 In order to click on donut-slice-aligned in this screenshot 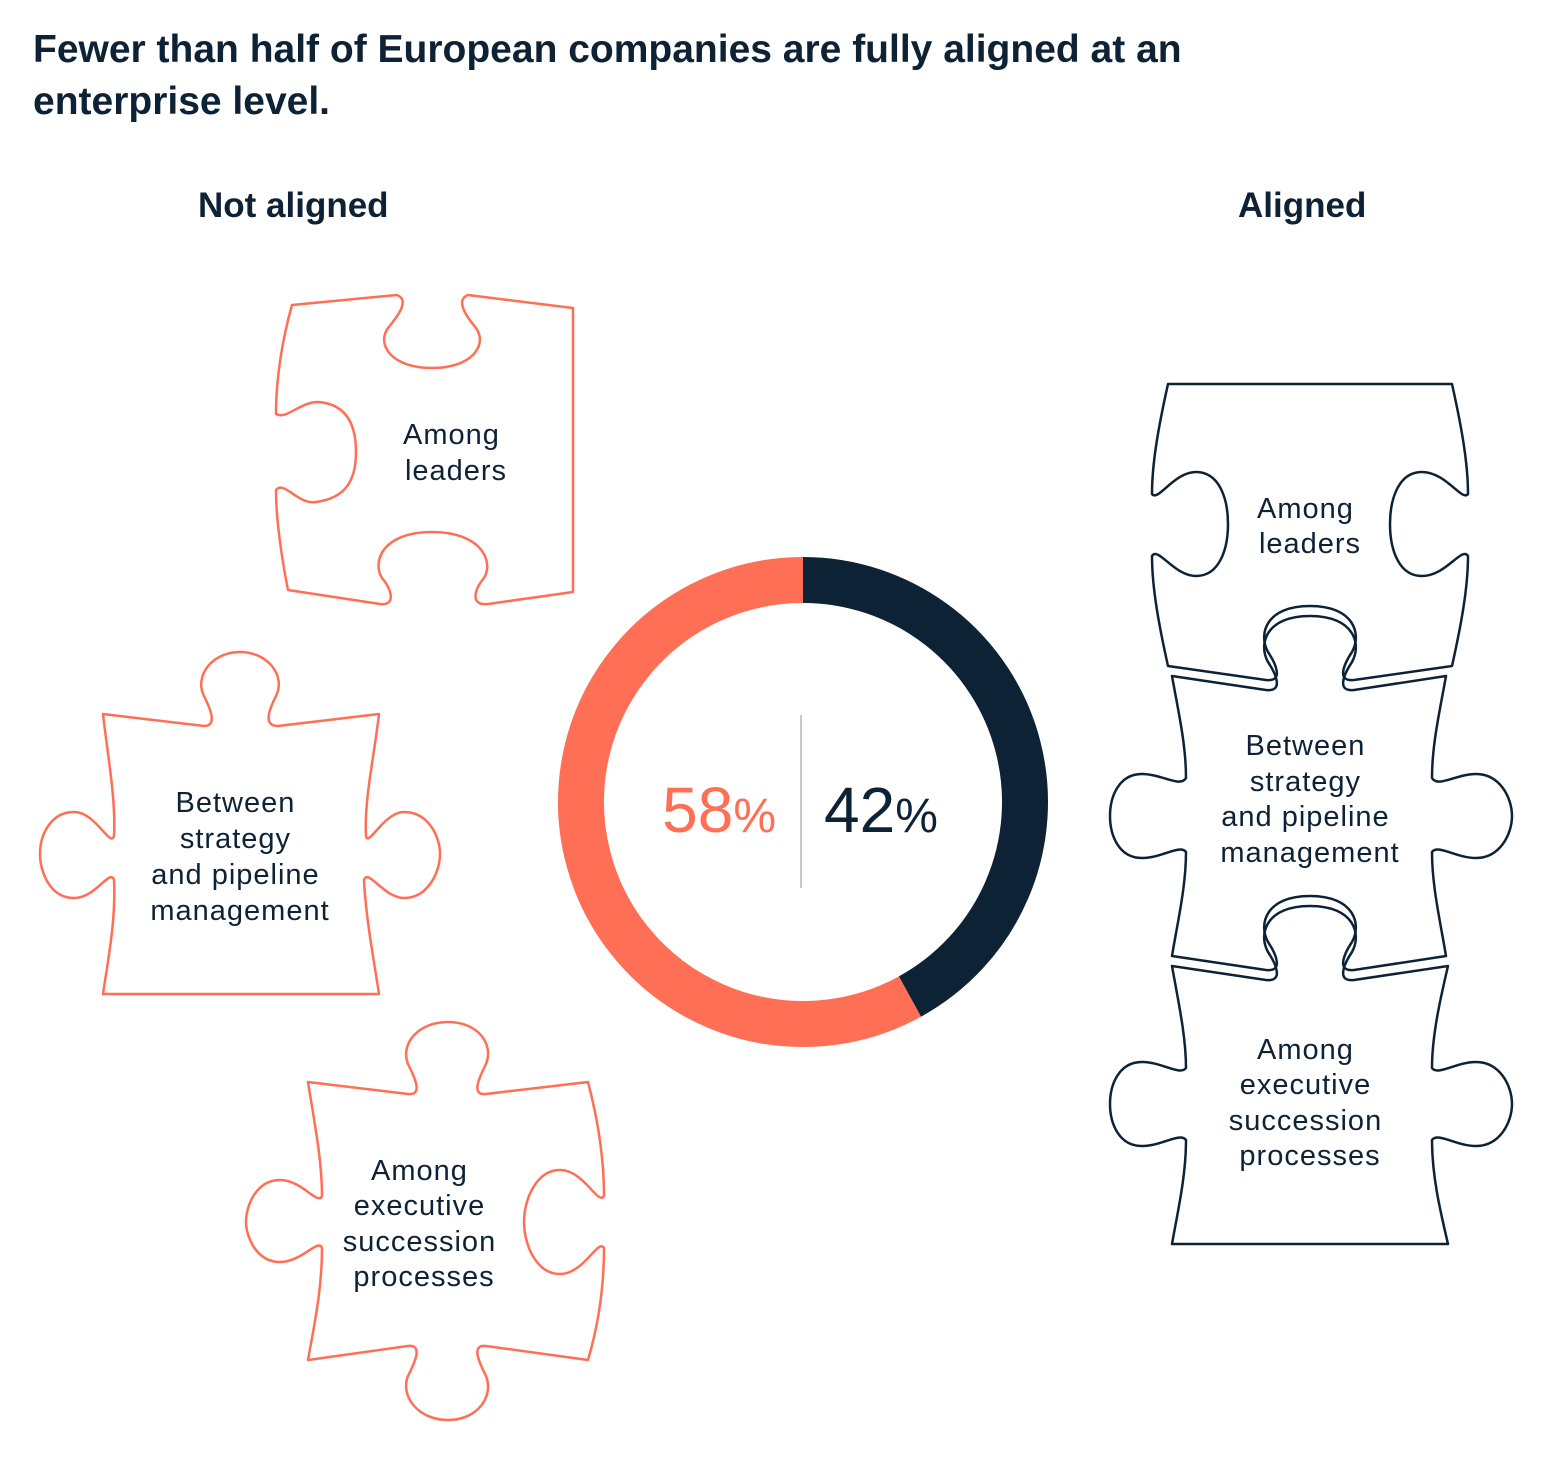, I will do `click(925, 787)`.